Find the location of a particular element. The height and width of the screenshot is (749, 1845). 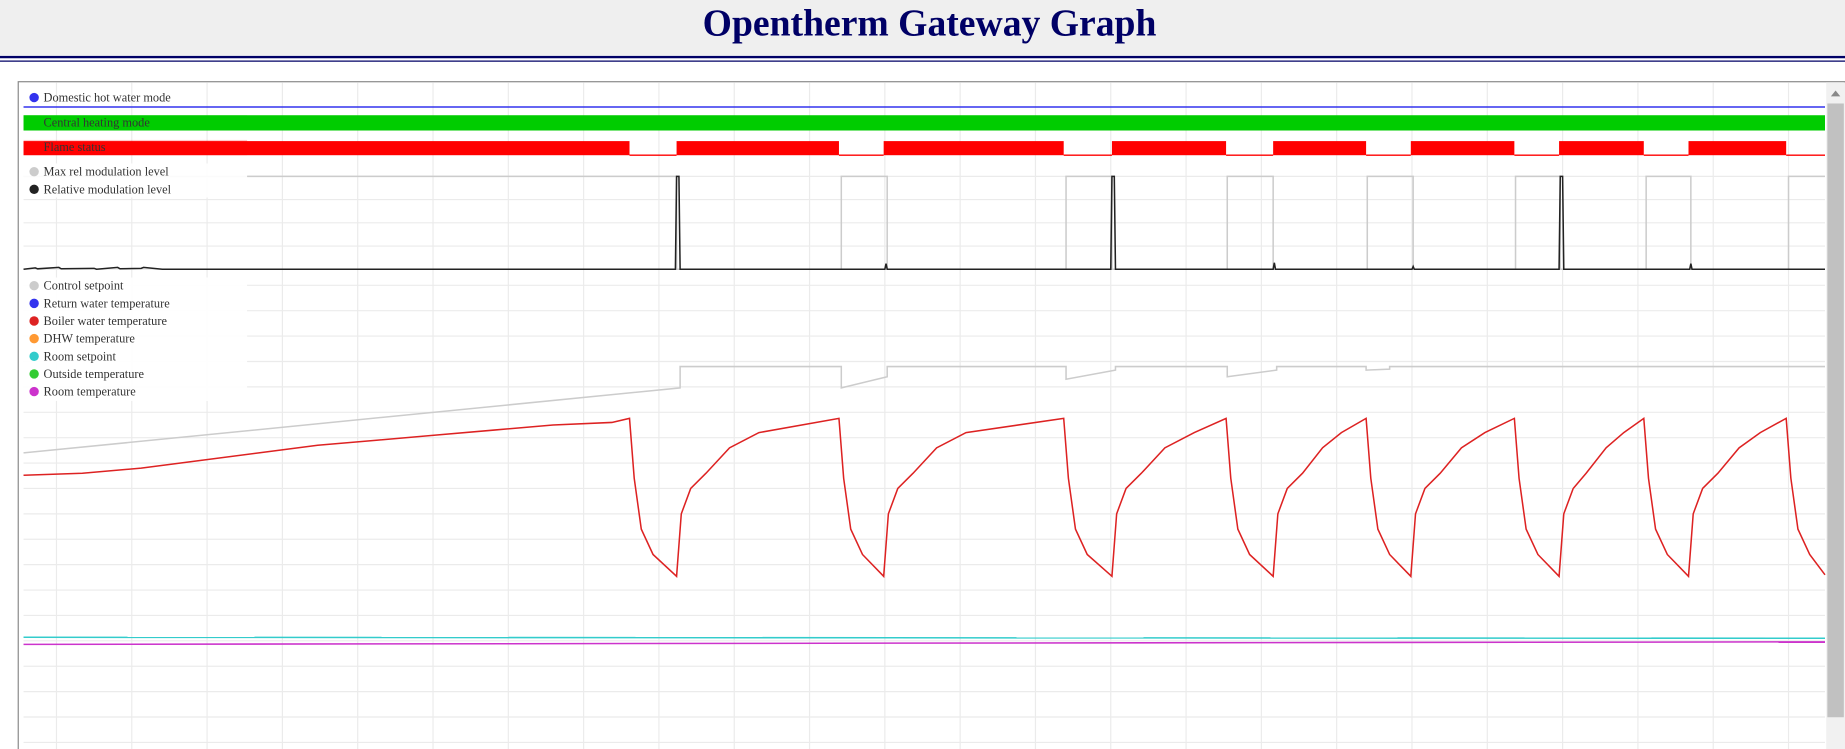

page-title: Opentherm Gateway Graph is located at coordinates (930, 24).